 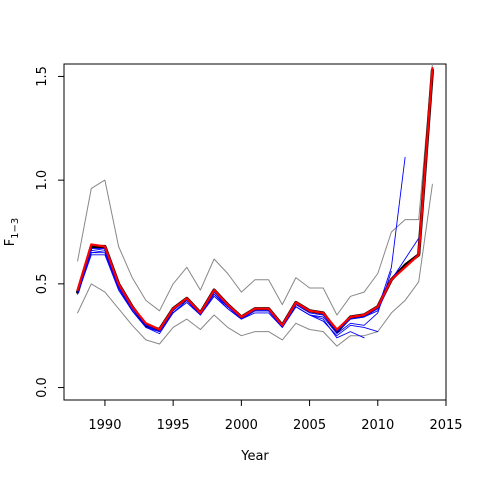 I want to click on y-axis-title-main: F, so click(x=10, y=242).